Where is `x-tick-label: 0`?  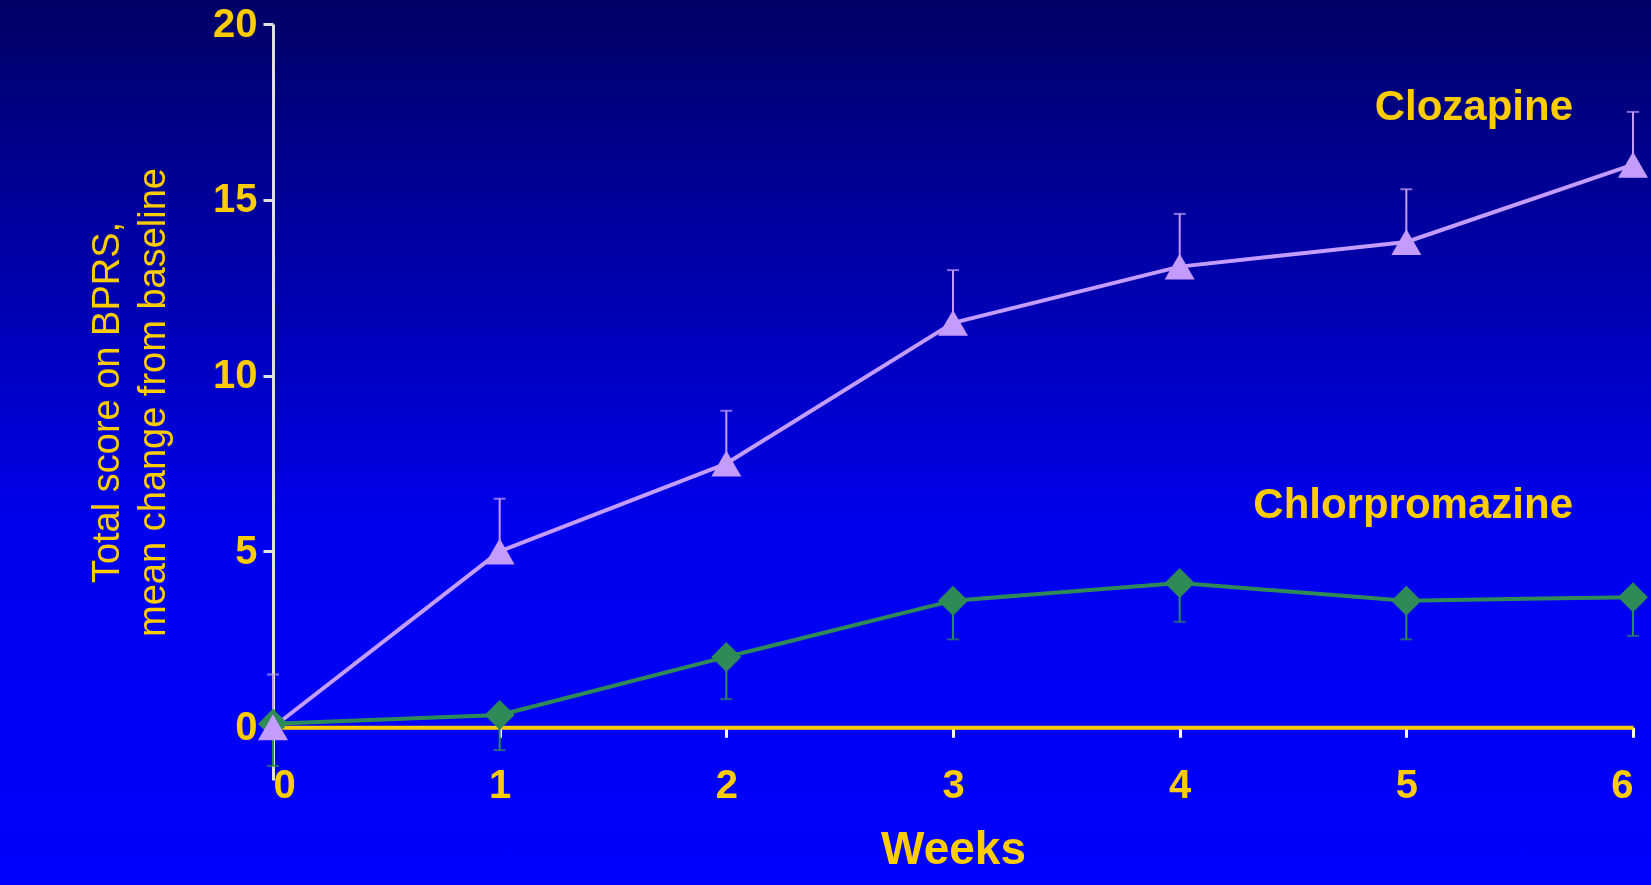
x-tick-label: 0 is located at coordinates (284, 783).